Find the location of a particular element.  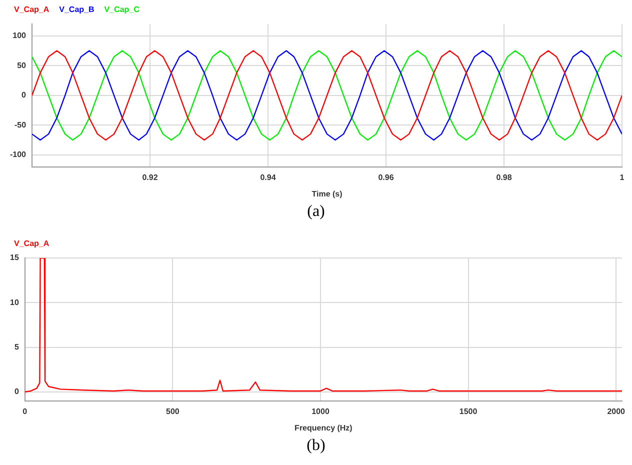

x-axis-title: Time (s) is located at coordinates (327, 193).